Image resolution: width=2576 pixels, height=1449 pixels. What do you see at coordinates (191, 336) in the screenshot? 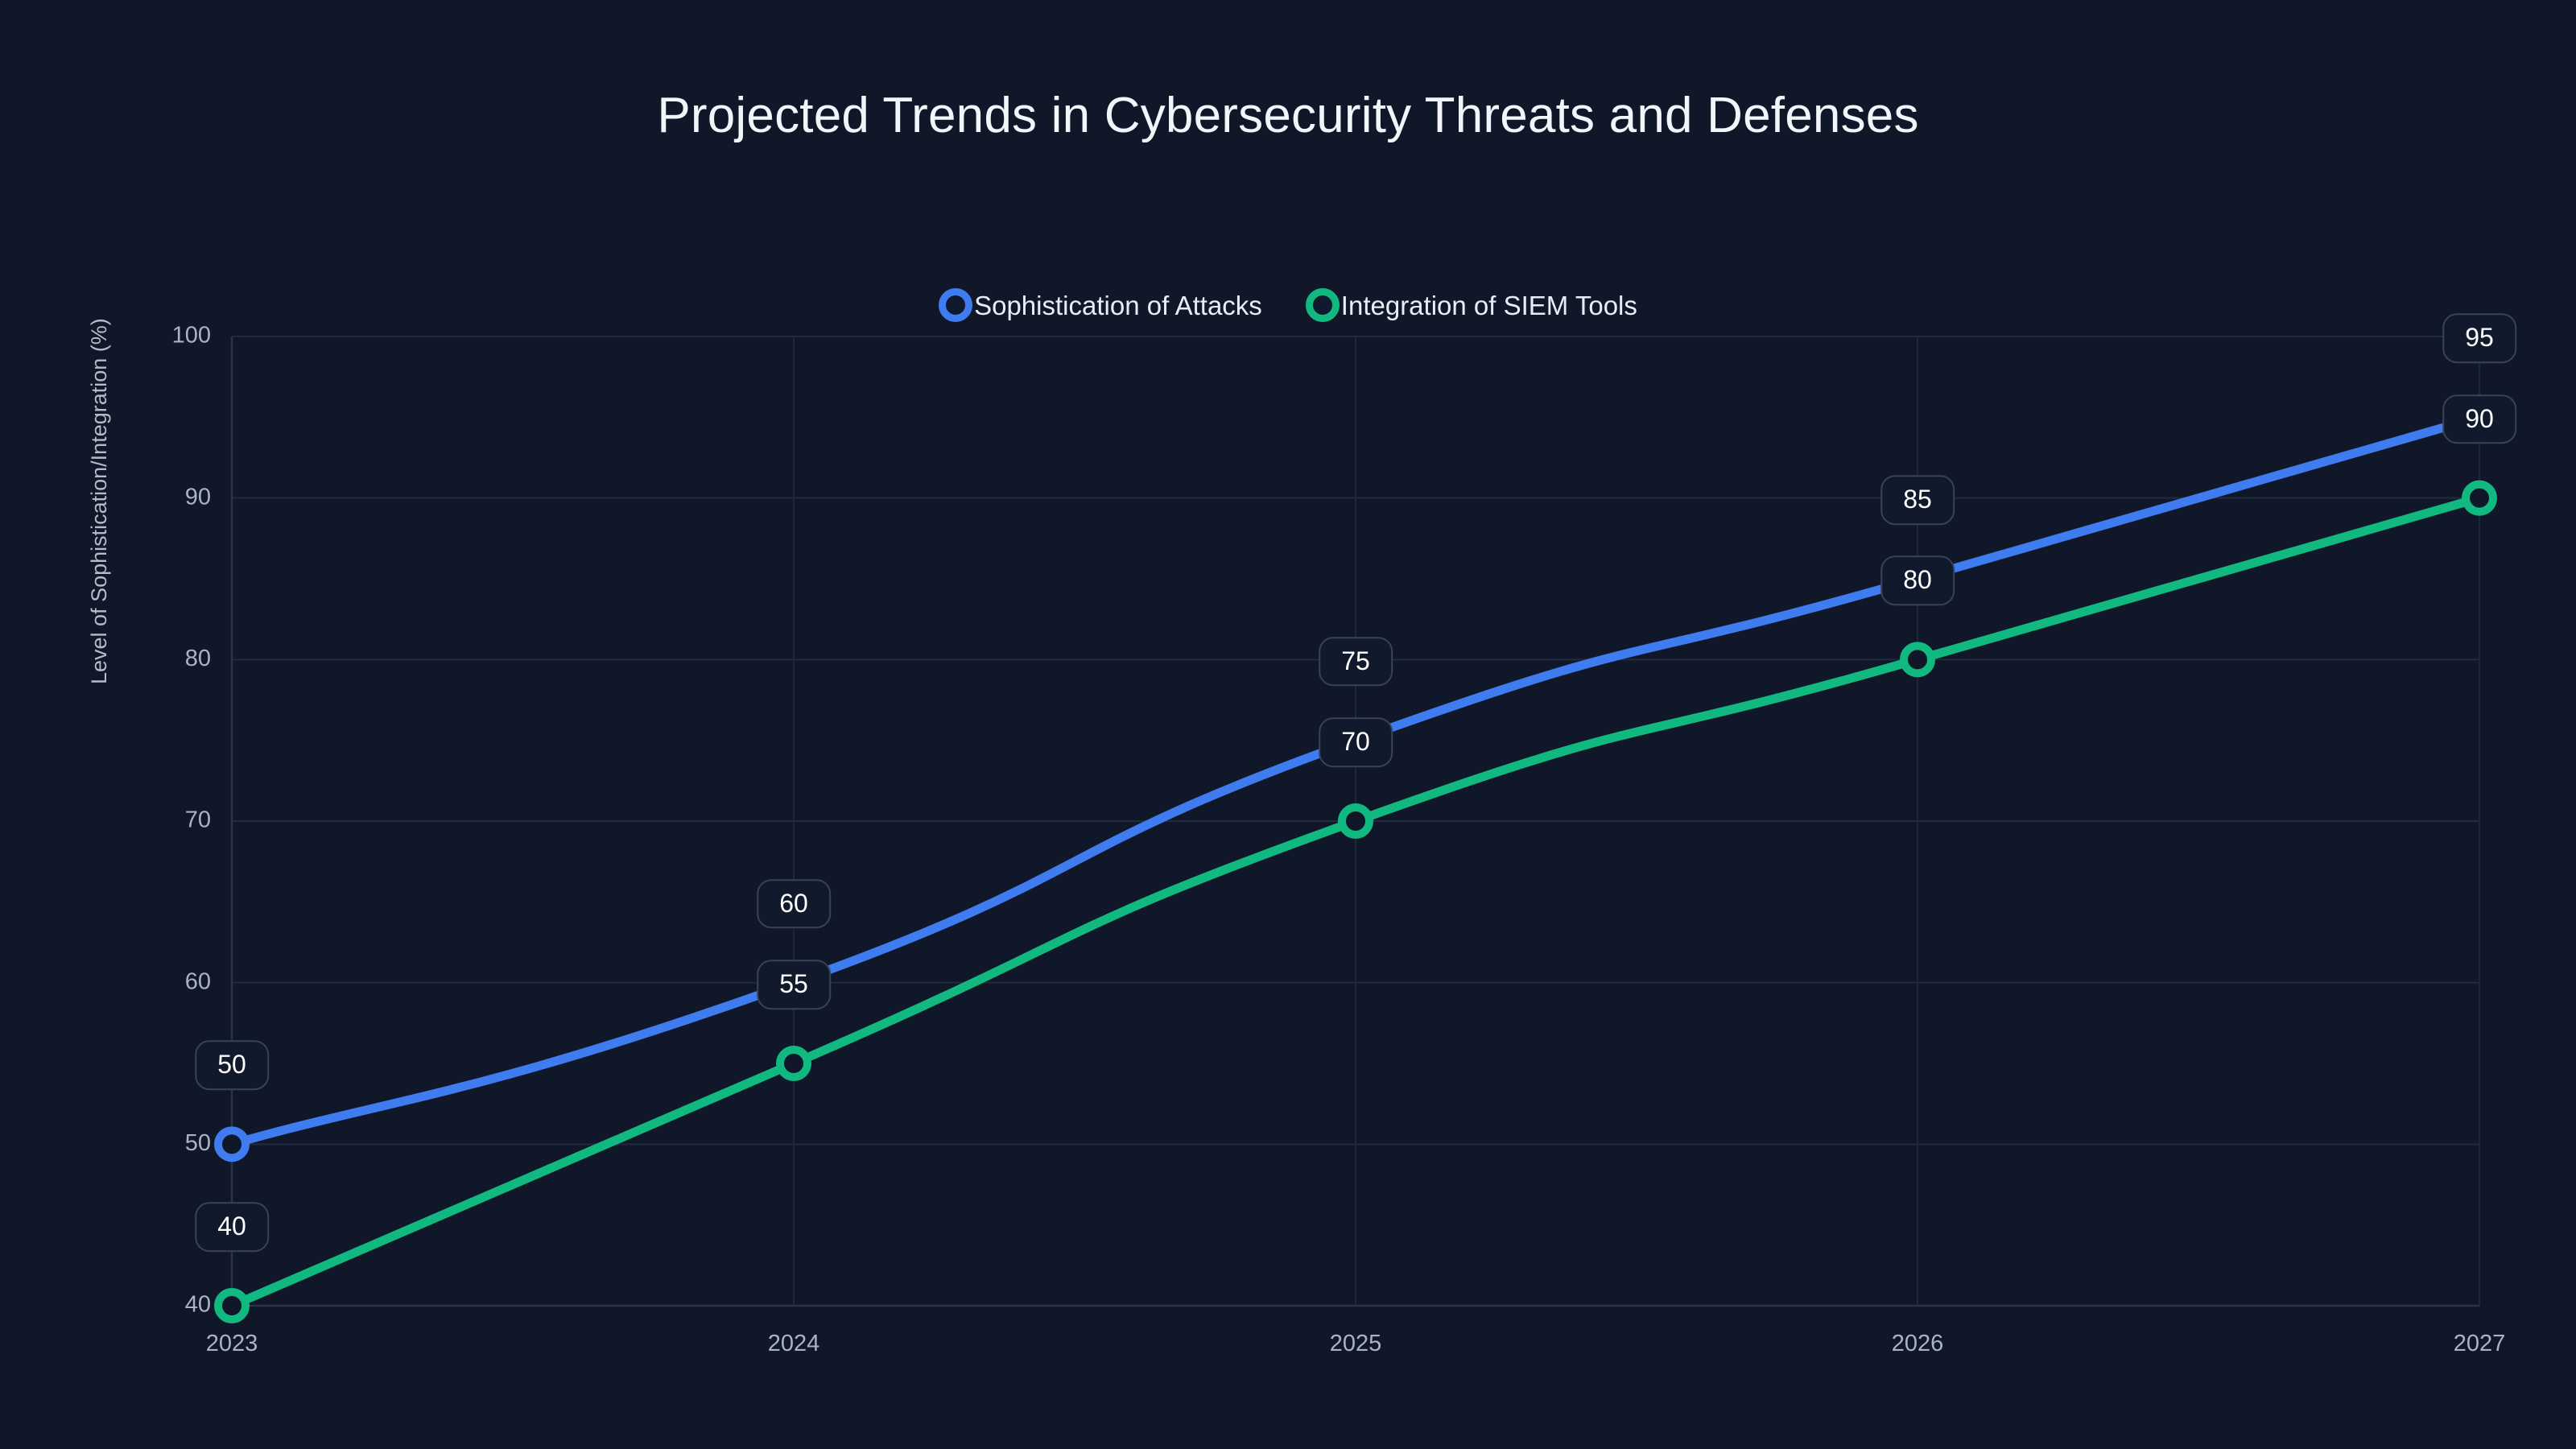
I see `y-tick-label: 100` at bounding box center [191, 336].